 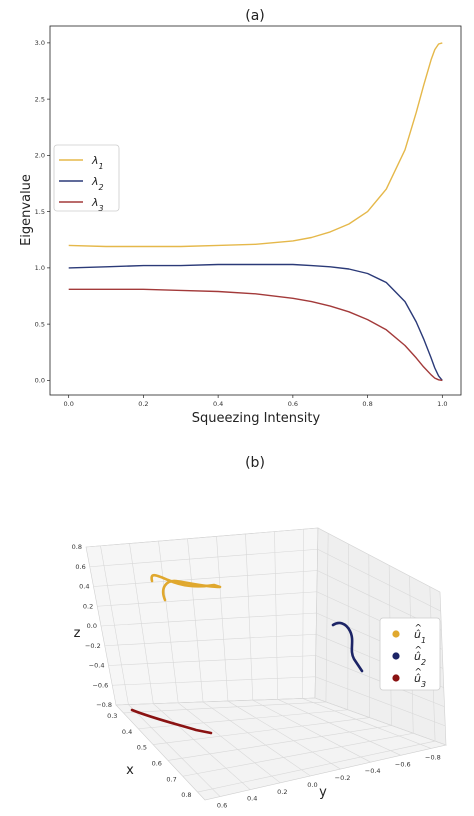 What do you see at coordinates (112, 716) in the screenshot?
I see `x-tick-label-0: 0.3` at bounding box center [112, 716].